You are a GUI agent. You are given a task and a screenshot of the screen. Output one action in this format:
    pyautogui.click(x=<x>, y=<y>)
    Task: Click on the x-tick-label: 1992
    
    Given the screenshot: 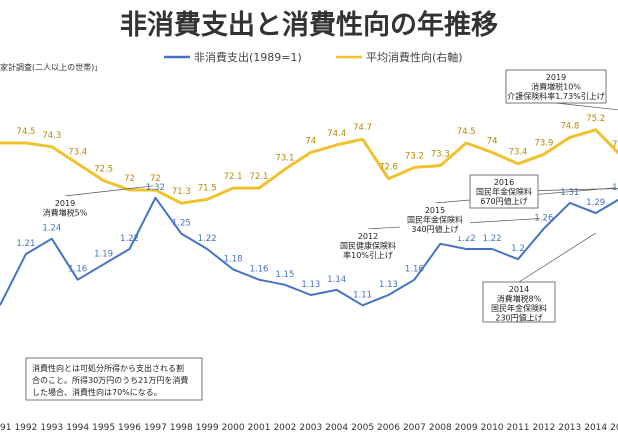 What is the action you would take?
    pyautogui.click(x=25, y=428)
    